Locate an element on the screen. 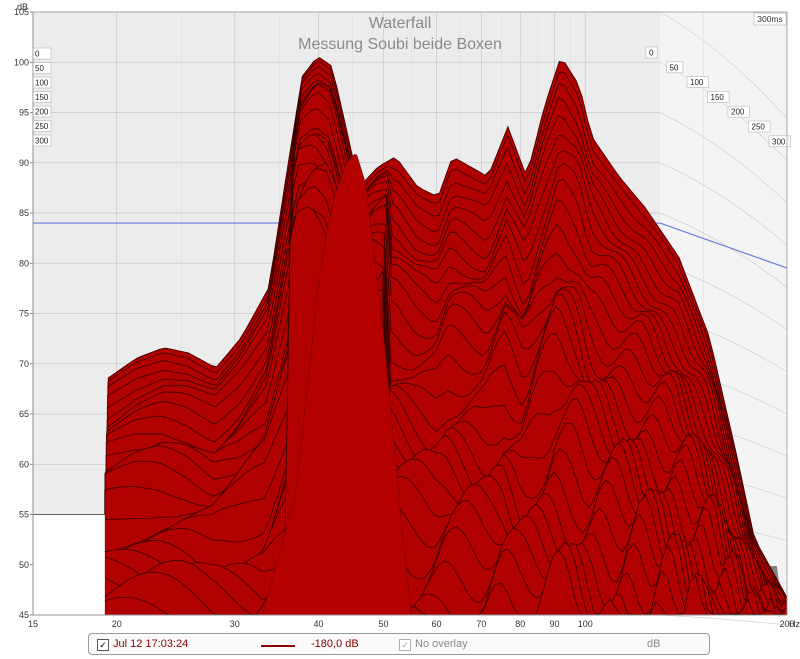 The image size is (800, 659). y-tick-label: 100 is located at coordinates (21, 62).